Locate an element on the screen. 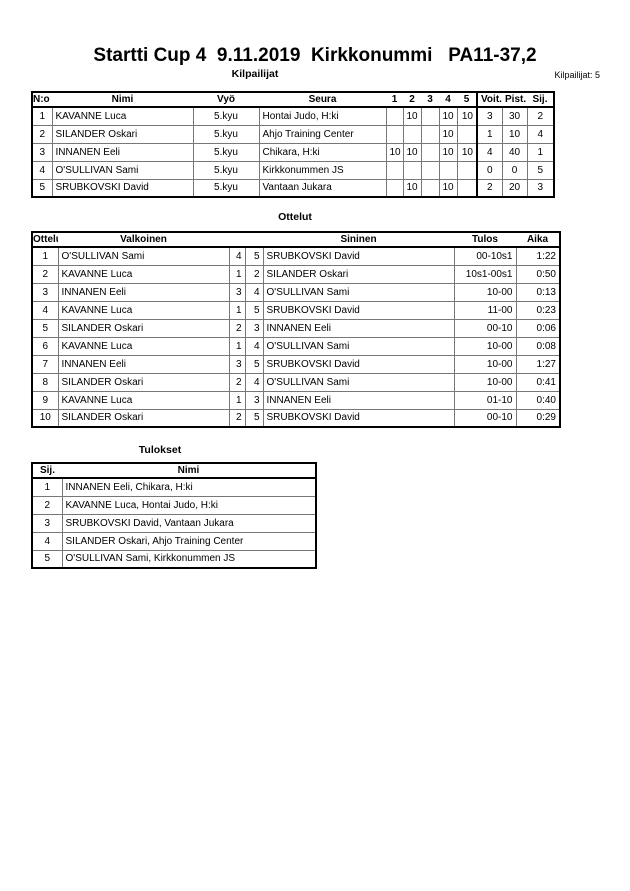  column-header: Sininen is located at coordinates (358, 240).